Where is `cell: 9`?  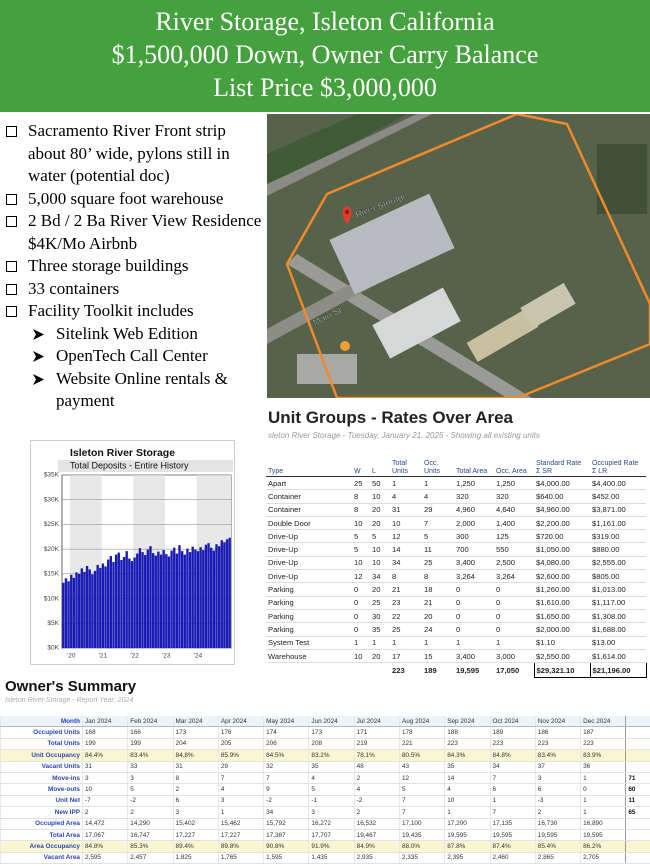 cell: 9 is located at coordinates (286, 789).